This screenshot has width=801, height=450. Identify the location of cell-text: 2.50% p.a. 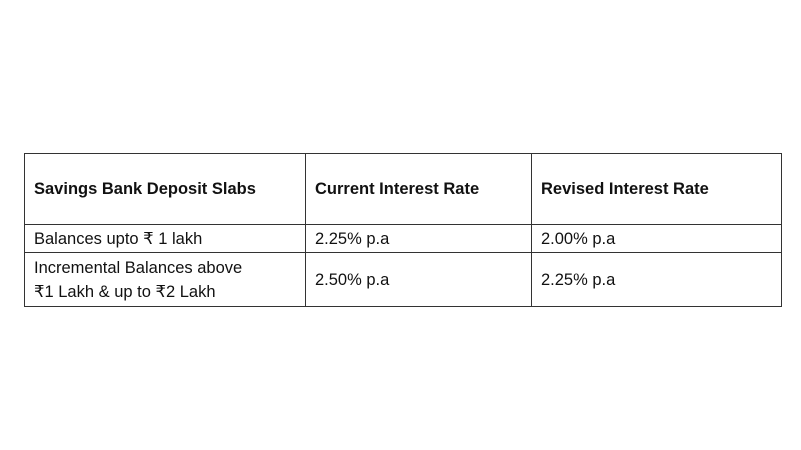
(352, 279).